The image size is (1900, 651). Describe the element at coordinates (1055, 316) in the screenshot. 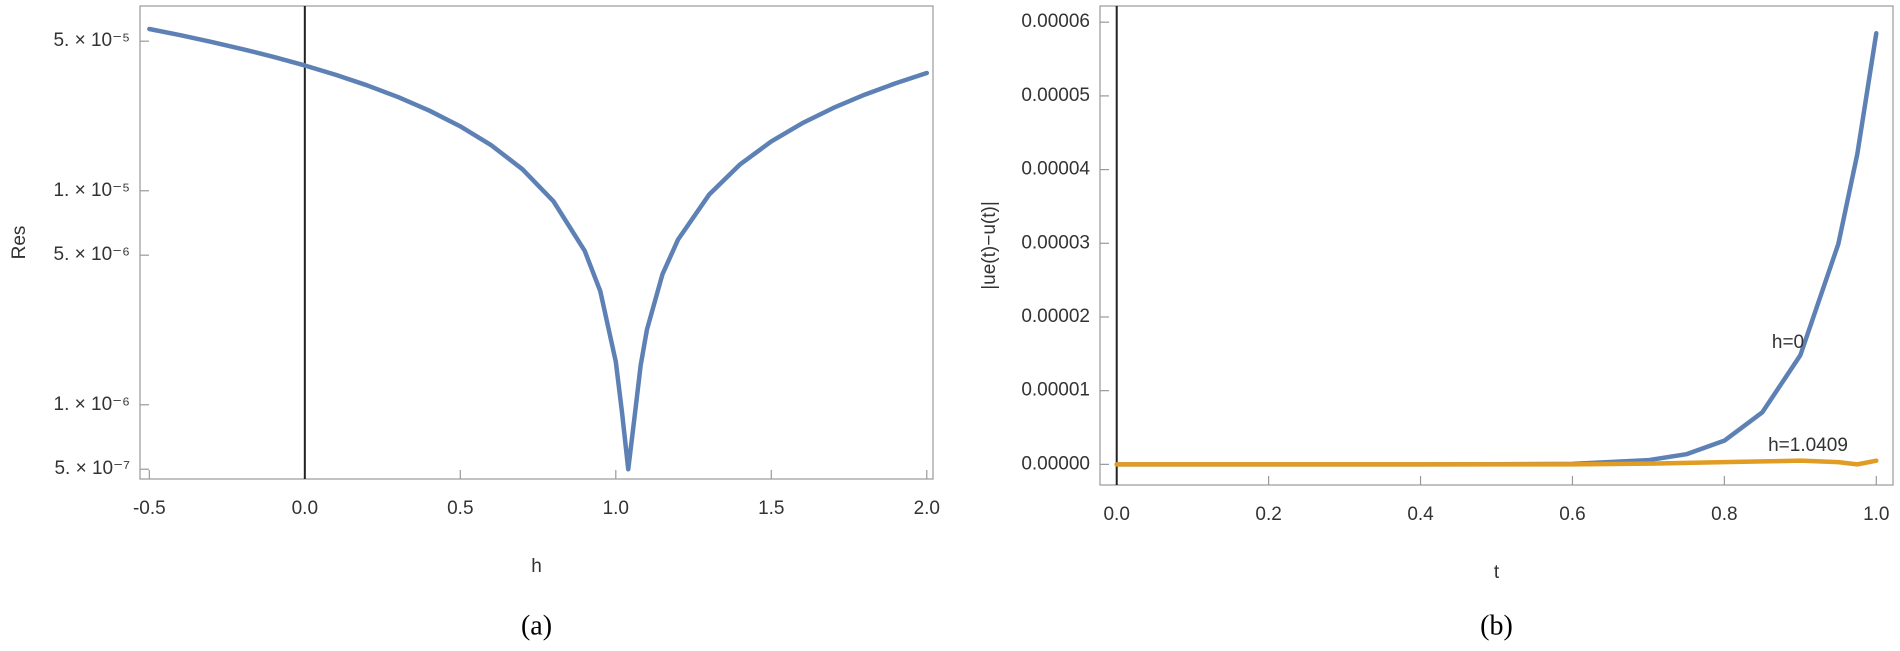

I see `y-tick-label: 0.00002` at that location.